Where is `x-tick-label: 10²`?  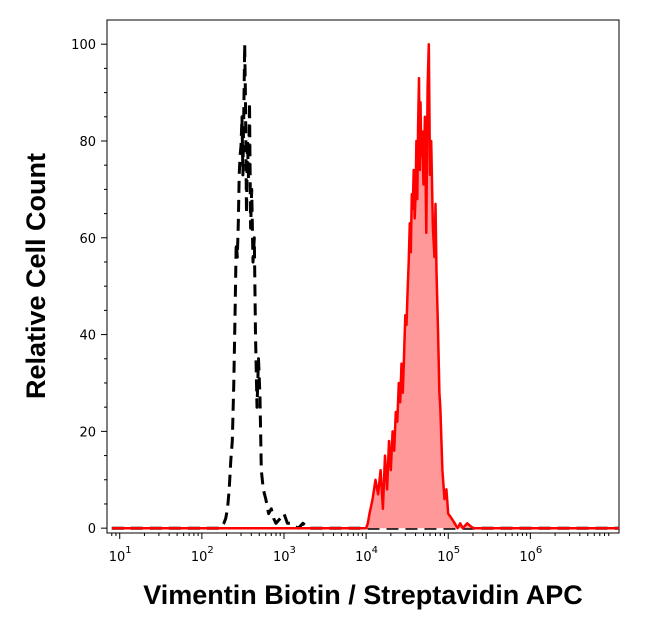 x-tick-label: 10² is located at coordinates (202, 555).